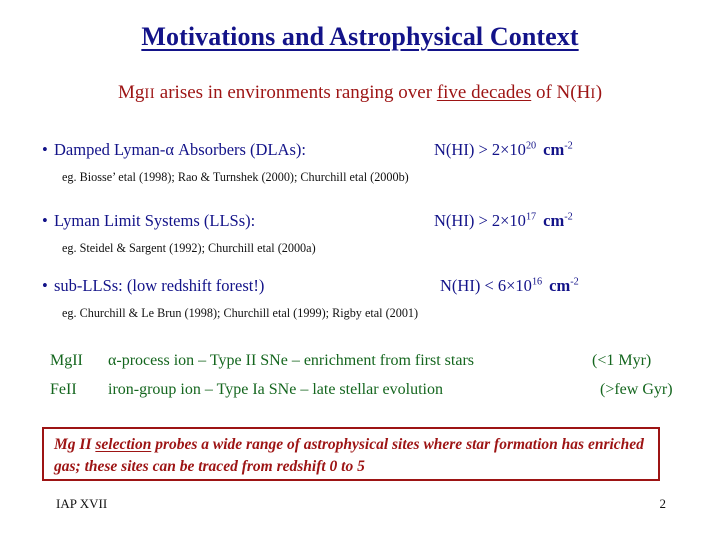  I want to click on value-exponent: 17, so click(531, 217).